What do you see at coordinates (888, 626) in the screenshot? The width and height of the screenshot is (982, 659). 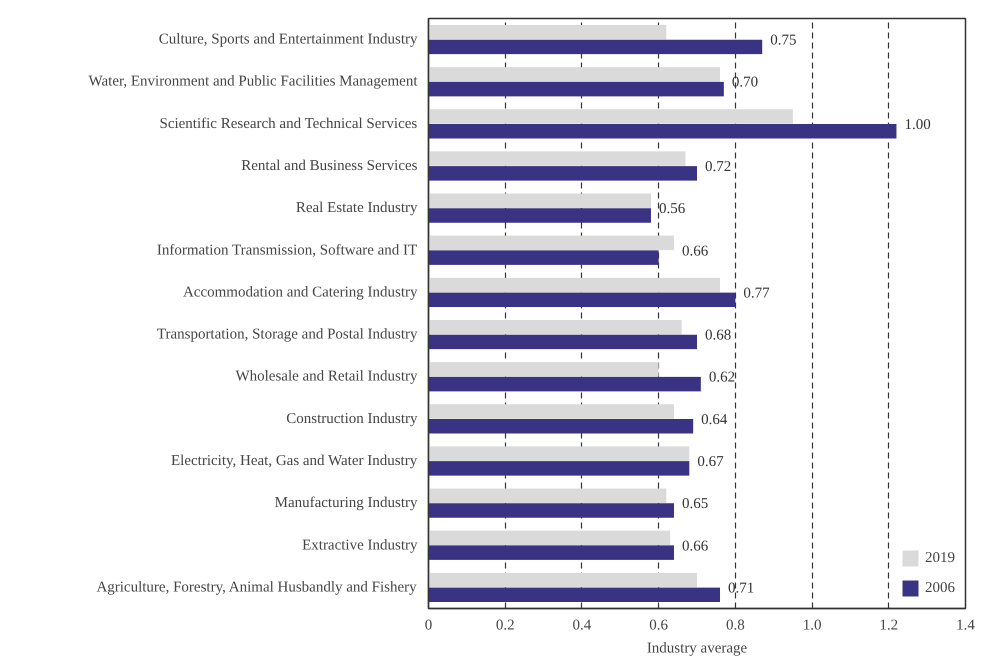 I see `x-tick-label: 1.2` at bounding box center [888, 626].